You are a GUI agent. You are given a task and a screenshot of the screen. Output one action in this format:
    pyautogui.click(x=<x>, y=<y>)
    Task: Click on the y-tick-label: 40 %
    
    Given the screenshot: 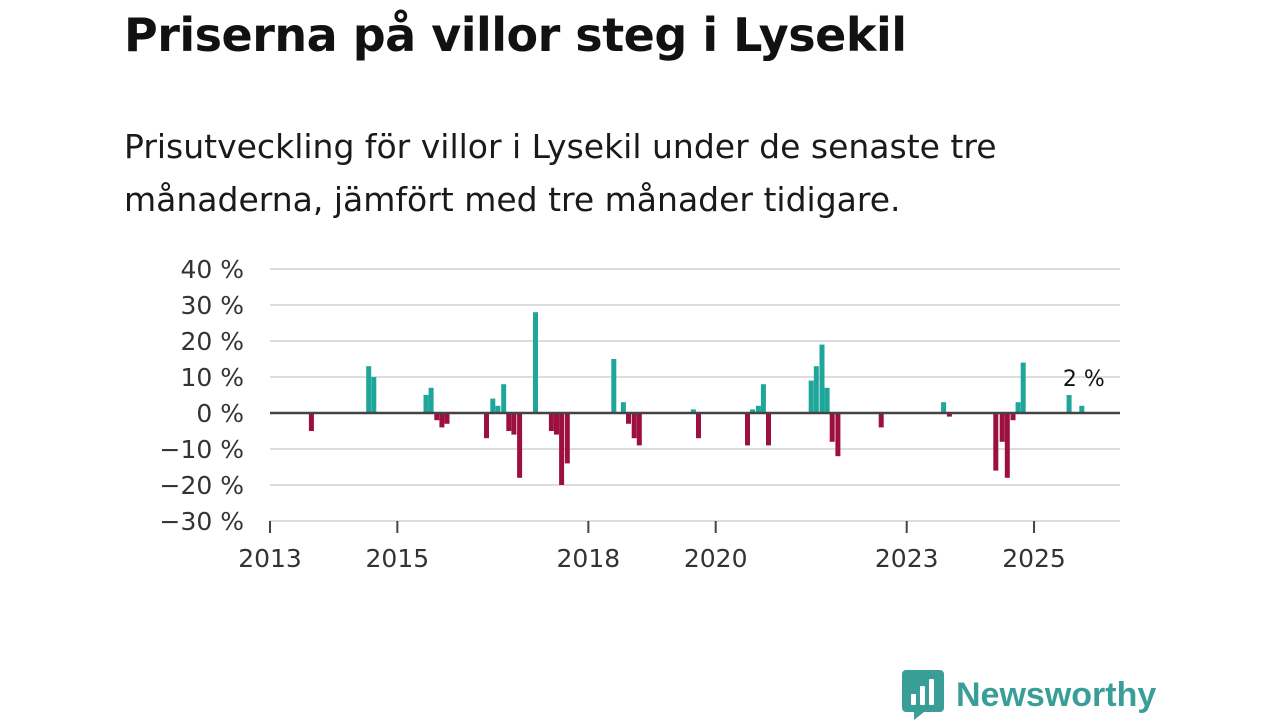 What is the action you would take?
    pyautogui.click(x=212, y=269)
    